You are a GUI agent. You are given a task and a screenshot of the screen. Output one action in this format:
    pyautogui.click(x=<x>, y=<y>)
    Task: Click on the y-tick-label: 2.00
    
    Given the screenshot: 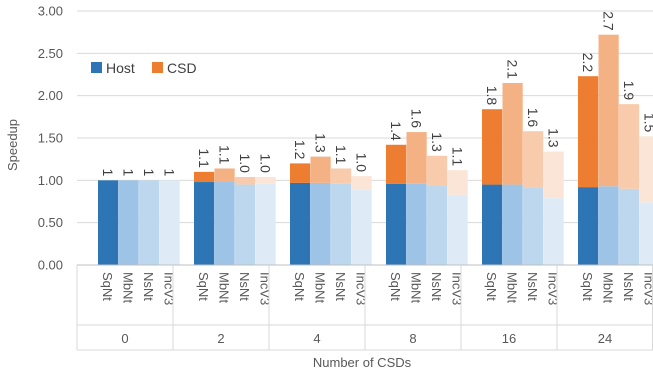 What is the action you would take?
    pyautogui.click(x=50, y=95)
    